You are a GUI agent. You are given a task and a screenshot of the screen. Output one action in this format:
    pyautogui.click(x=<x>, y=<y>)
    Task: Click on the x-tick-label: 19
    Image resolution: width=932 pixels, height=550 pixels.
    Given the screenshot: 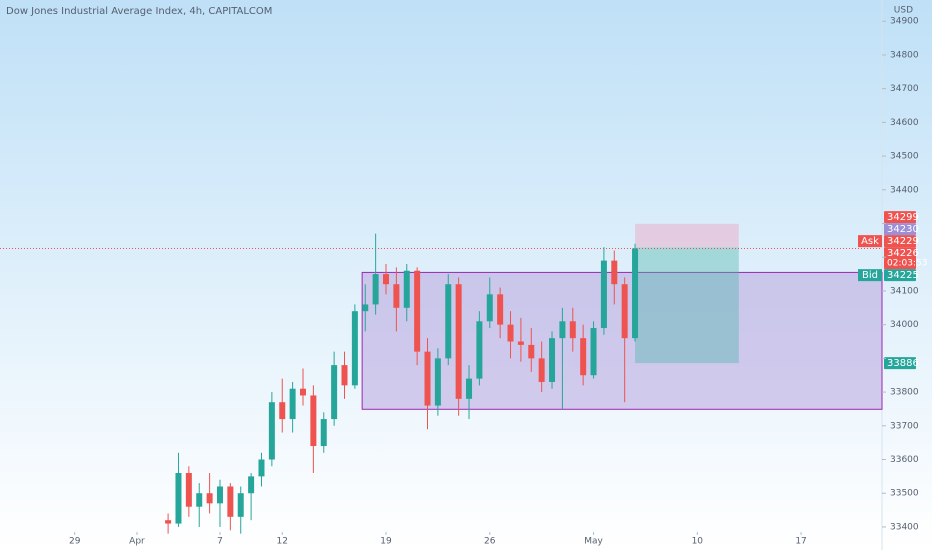 What is the action you would take?
    pyautogui.click(x=386, y=542)
    